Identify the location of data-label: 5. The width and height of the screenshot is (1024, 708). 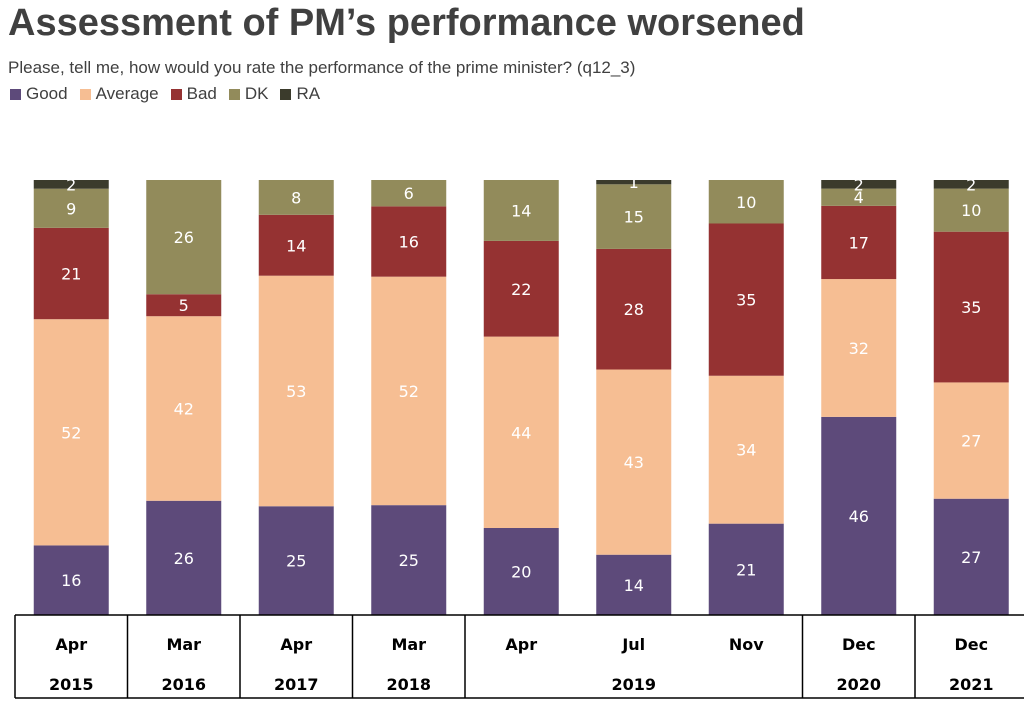
(184, 305).